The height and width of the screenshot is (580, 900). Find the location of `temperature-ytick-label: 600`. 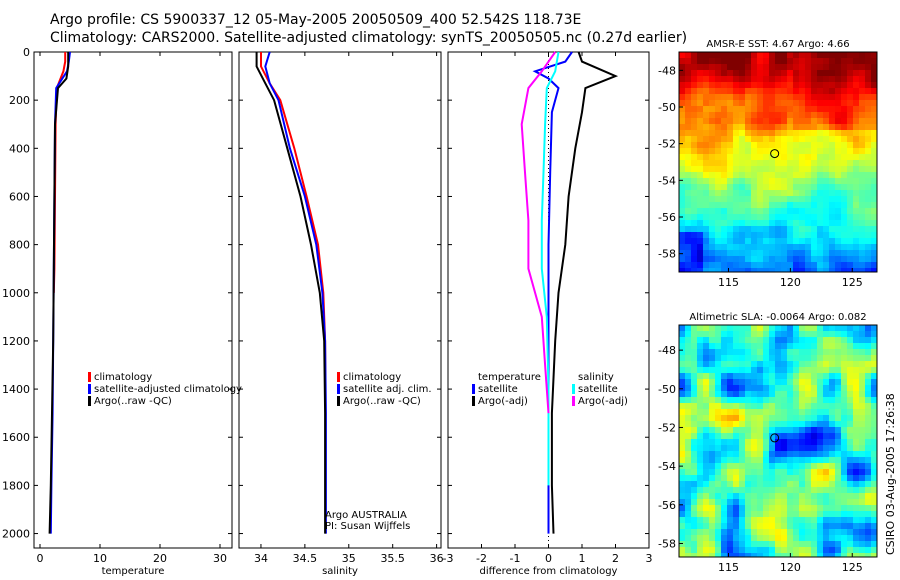

temperature-ytick-label: 600 is located at coordinates (19, 196).